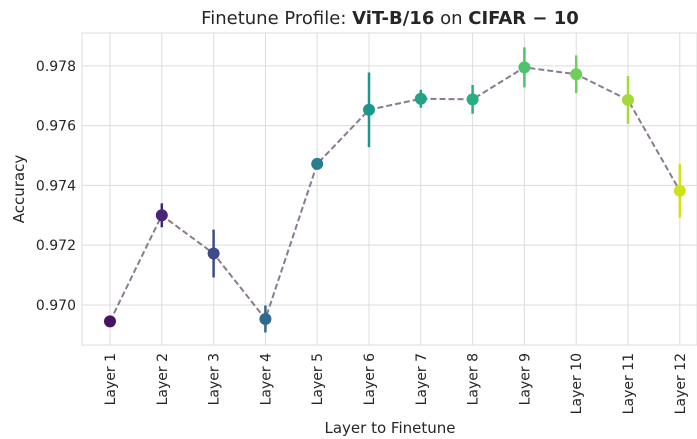 The image size is (697, 439). I want to click on x-tick-label: Layer 1, so click(111, 379).